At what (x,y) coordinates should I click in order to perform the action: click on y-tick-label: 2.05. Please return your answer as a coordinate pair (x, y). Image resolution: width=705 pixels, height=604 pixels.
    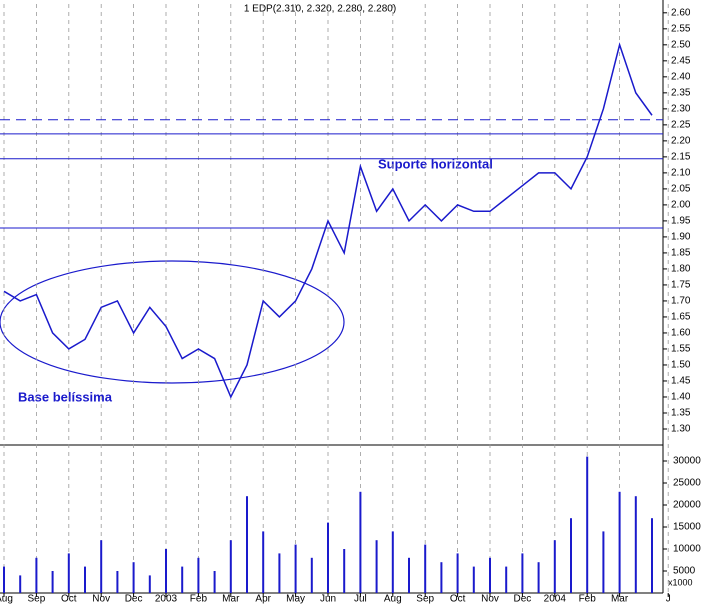
    Looking at the image, I should click on (681, 189).